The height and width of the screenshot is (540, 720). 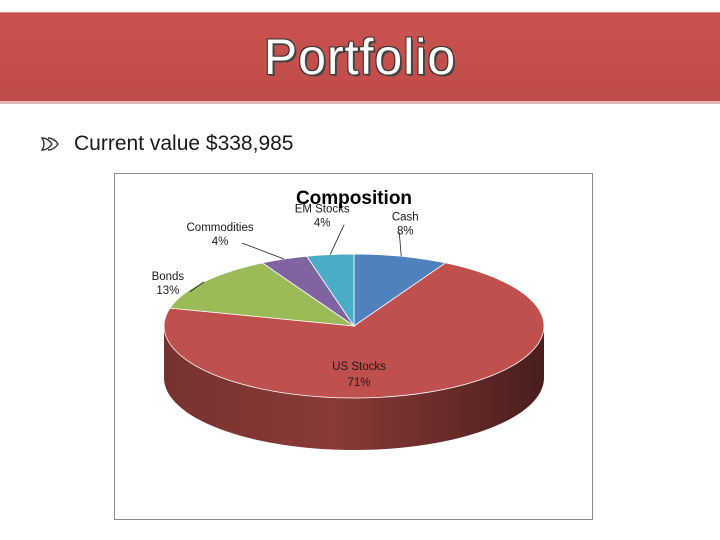 I want to click on slice-value-us-stocks: 71%, so click(x=358, y=383).